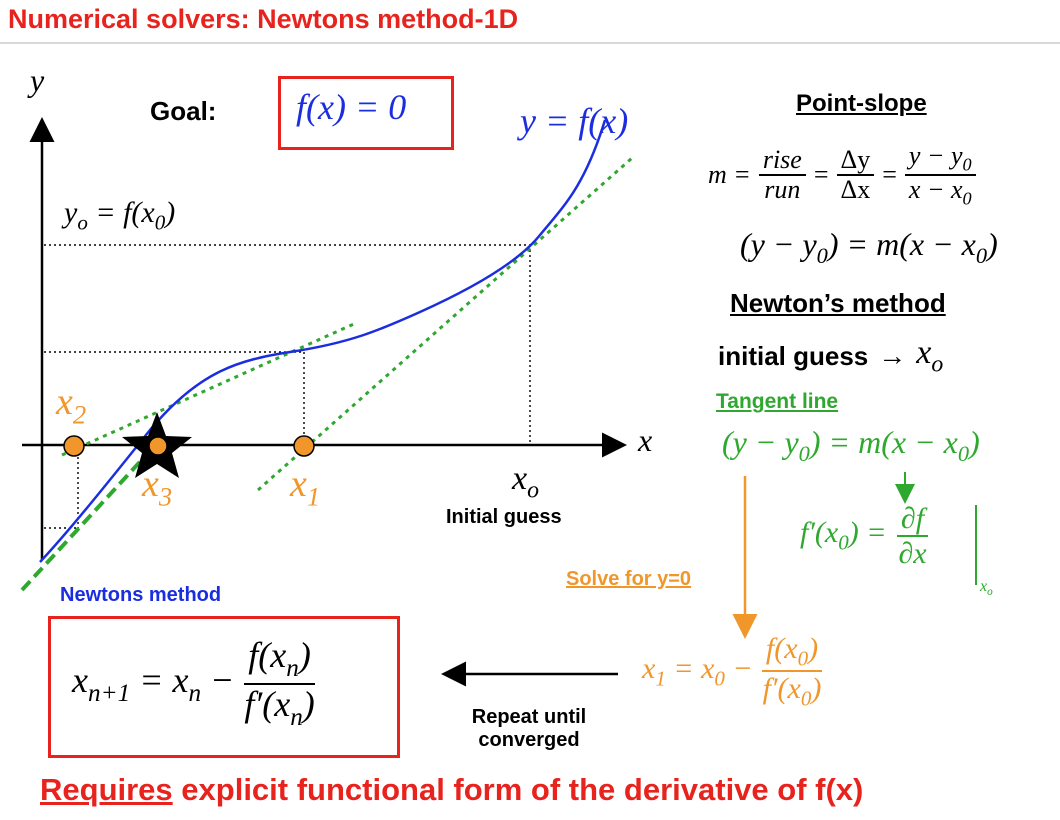 Image resolution: width=1060 pixels, height=820 pixels. Describe the element at coordinates (864, 536) in the screenshot. I see `derivative-equation: f′(x0) = ∂f ∂x` at that location.